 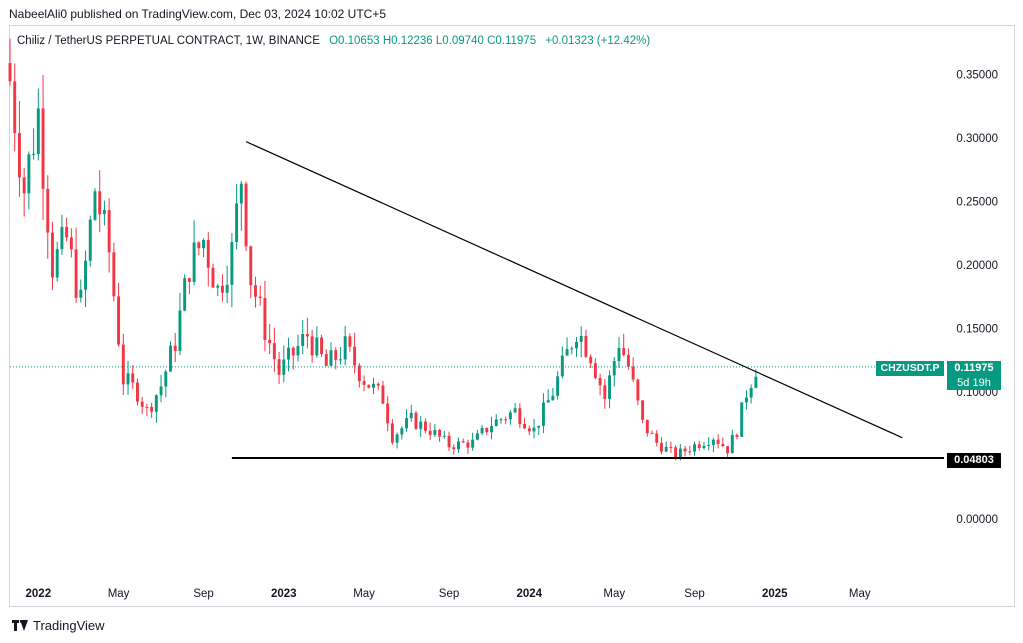 I want to click on y-tick-label: 0.20000, so click(x=977, y=266).